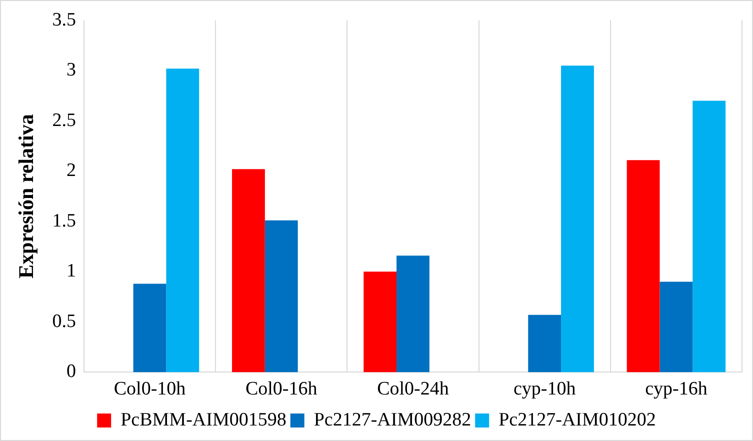 This screenshot has width=753, height=441. Describe the element at coordinates (71, 271) in the screenshot. I see `y-tick-label: 1` at that location.